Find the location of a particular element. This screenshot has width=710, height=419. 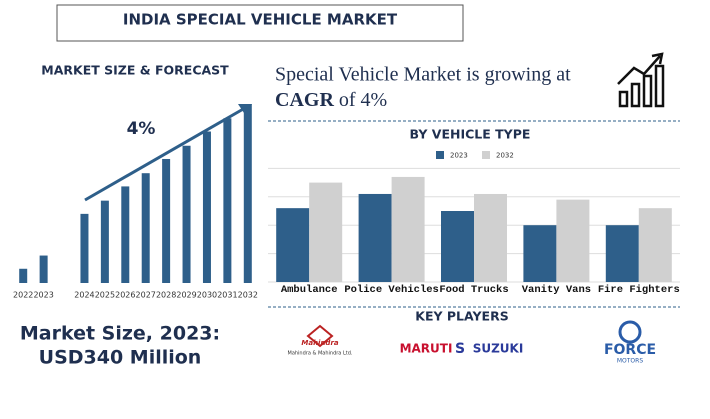

x-tick-label: 2027 is located at coordinates (146, 295).